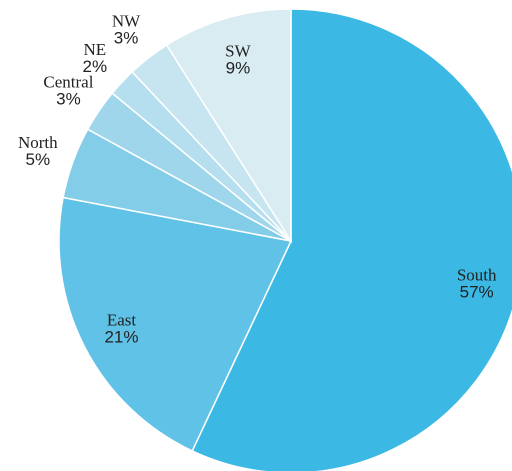 This screenshot has height=471, width=512. I want to click on slice-label: North, so click(38, 142).